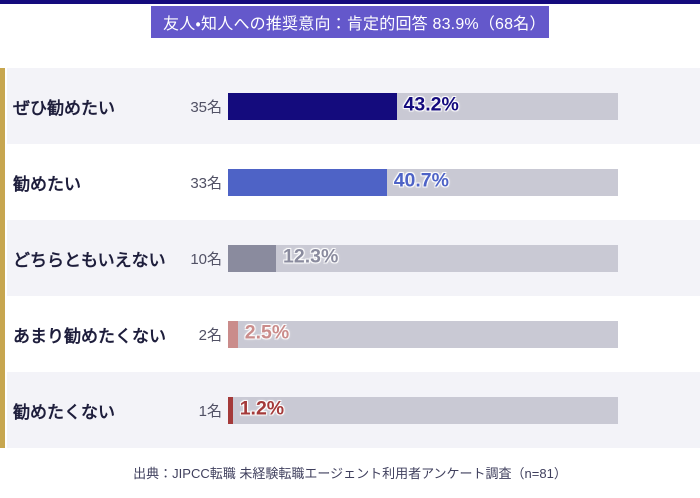  I want to click on value-label: 12.3%, so click(311, 256).